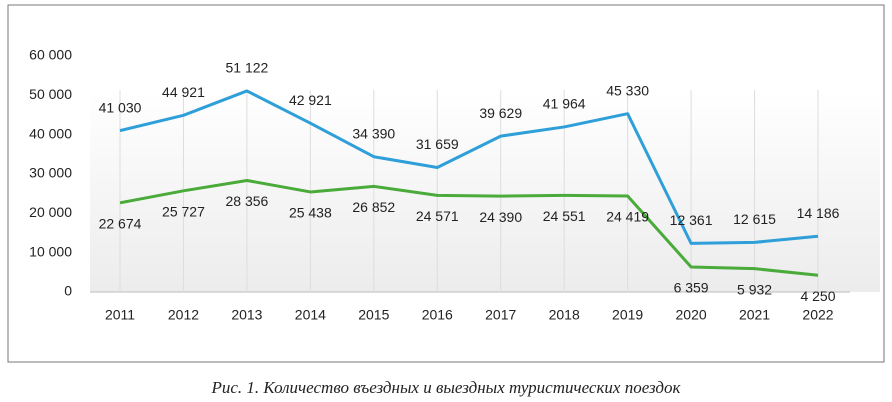 This screenshot has width=892, height=402. What do you see at coordinates (120, 224) in the screenshot?
I see `data-label: 22 674` at bounding box center [120, 224].